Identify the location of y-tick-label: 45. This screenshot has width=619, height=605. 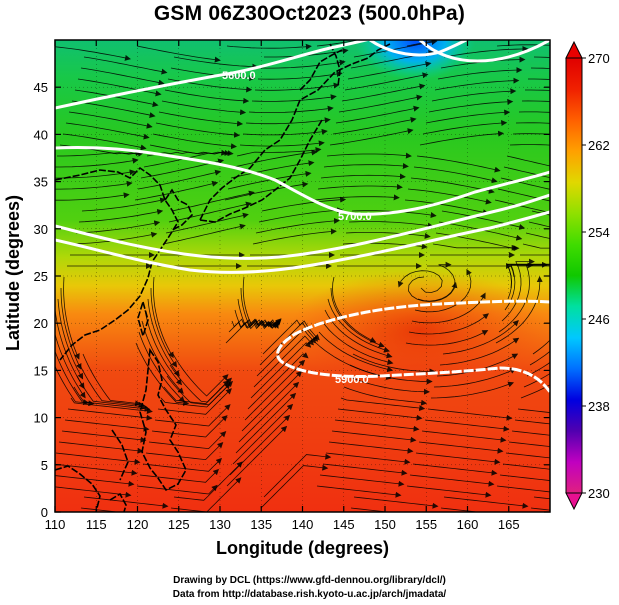
(41, 87).